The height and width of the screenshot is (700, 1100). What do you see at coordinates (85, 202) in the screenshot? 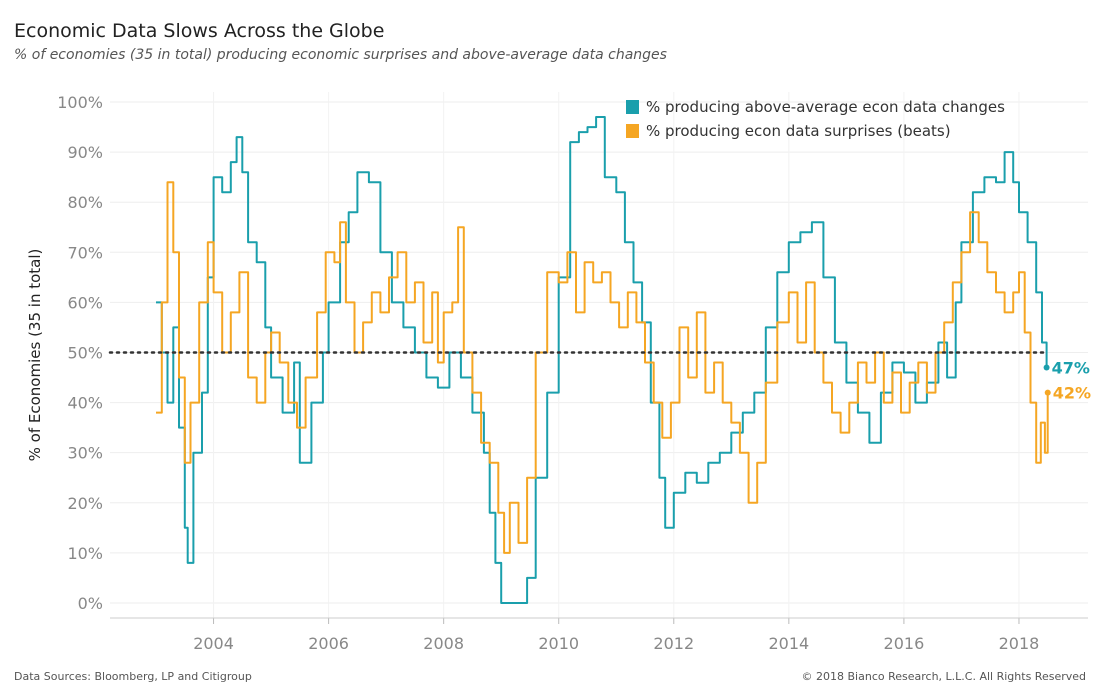
I see `y-tick-label: 80%` at bounding box center [85, 202].